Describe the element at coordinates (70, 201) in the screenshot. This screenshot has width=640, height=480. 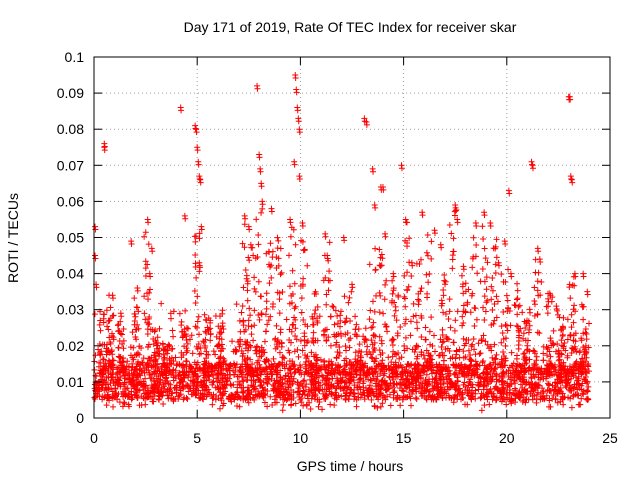
I see `y-tick-label: 0.06` at that location.